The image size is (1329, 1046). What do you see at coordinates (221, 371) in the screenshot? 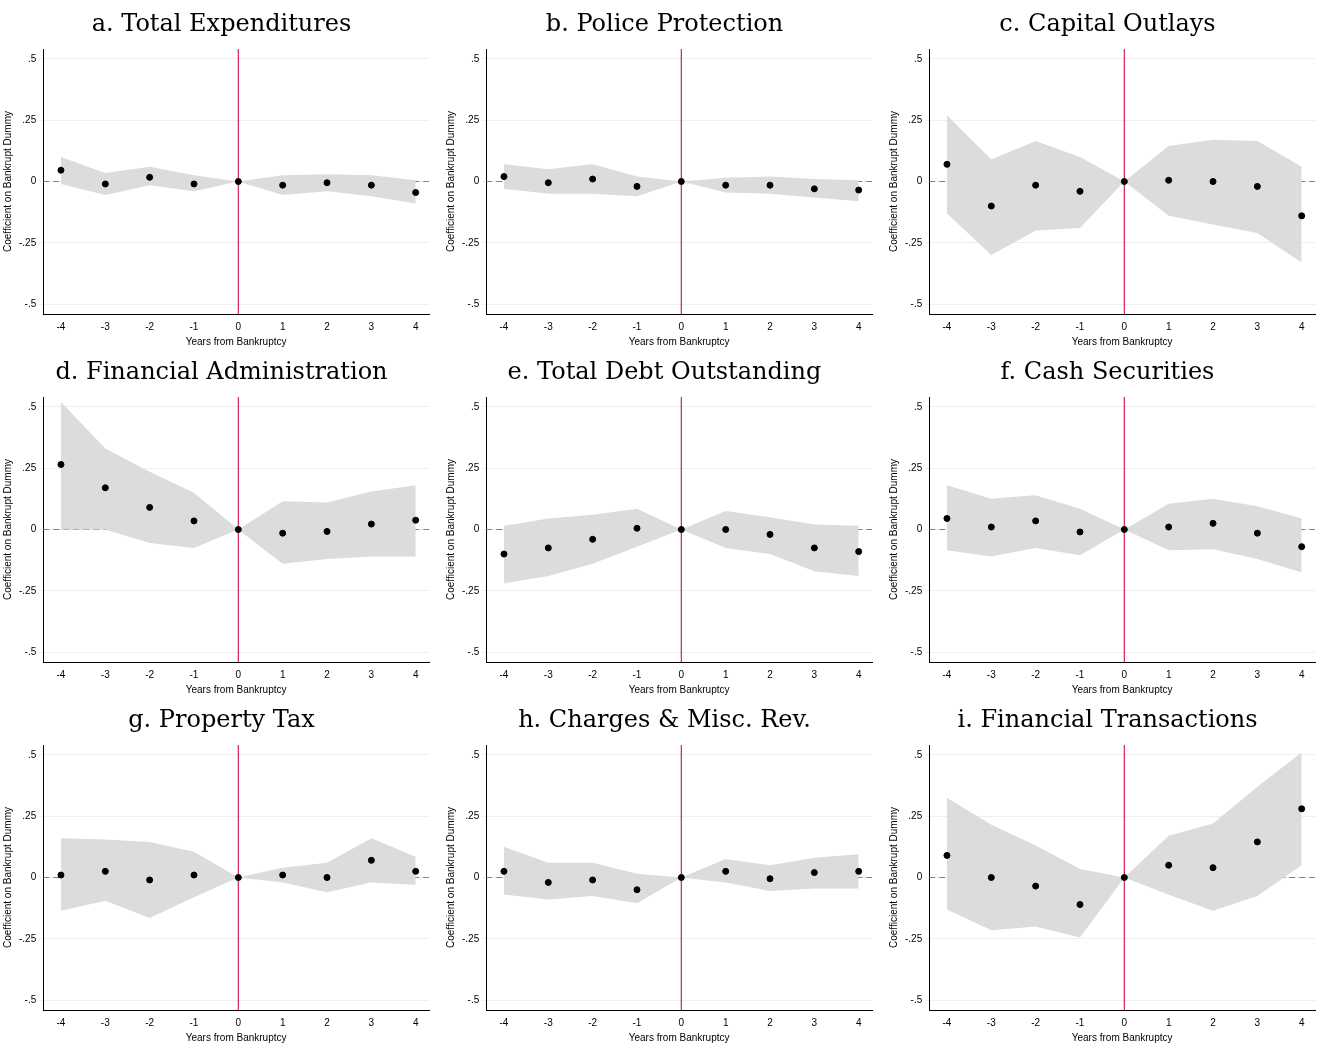
I see `chart-title: d. Financial Administration` at bounding box center [221, 371].